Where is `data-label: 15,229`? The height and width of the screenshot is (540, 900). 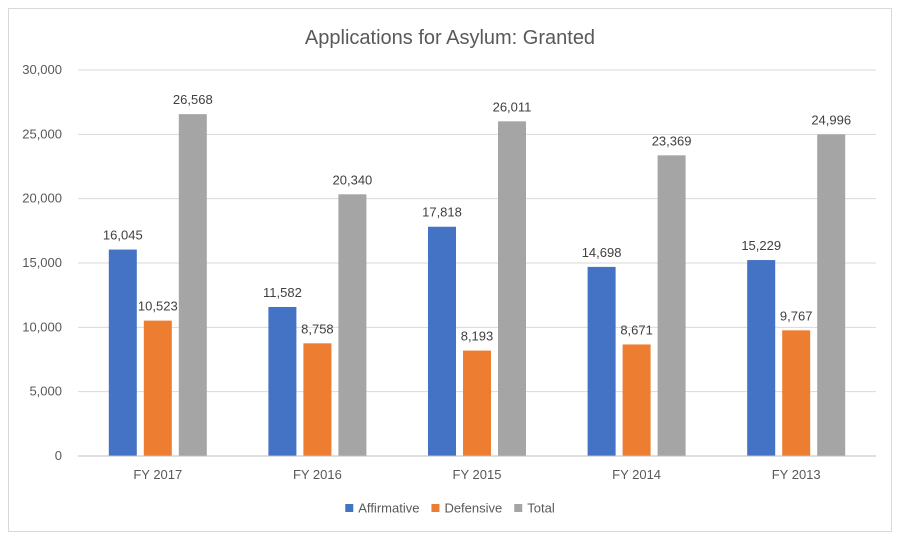 data-label: 15,229 is located at coordinates (761, 245).